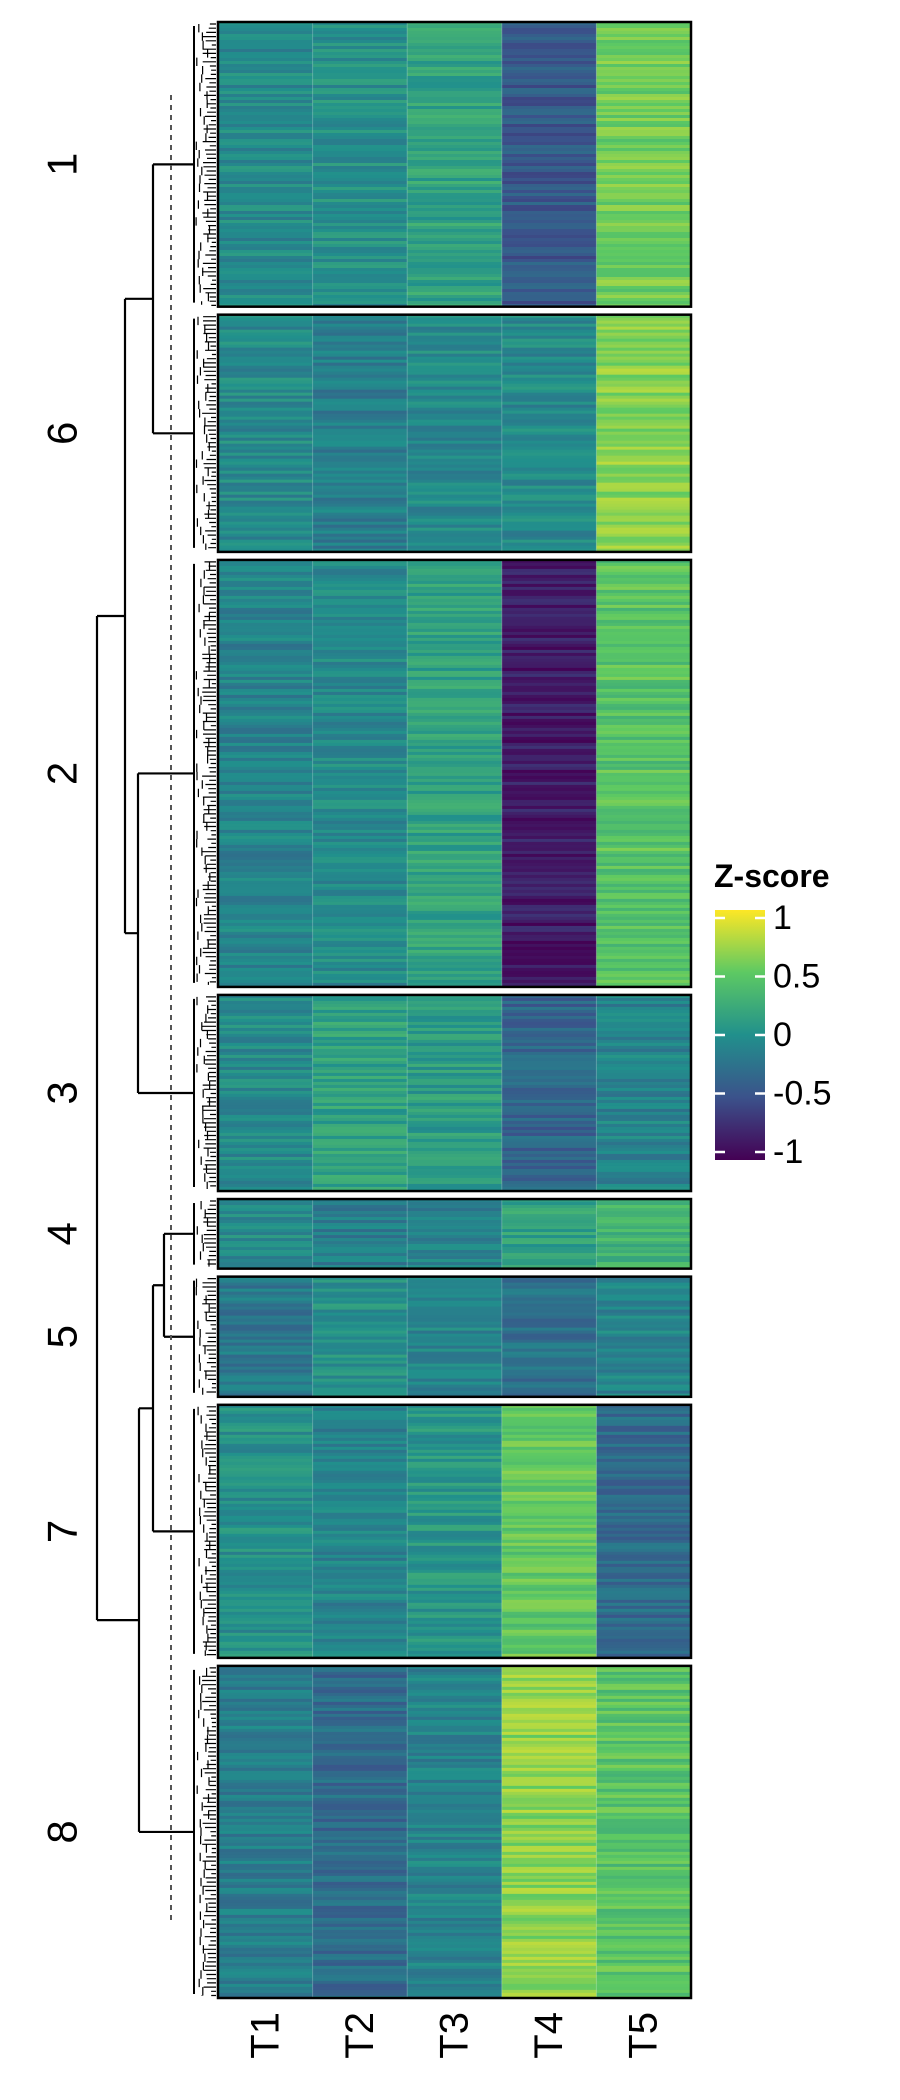 The width and height of the screenshot is (900, 2100). I want to click on cluster-border, so click(454, 1093).